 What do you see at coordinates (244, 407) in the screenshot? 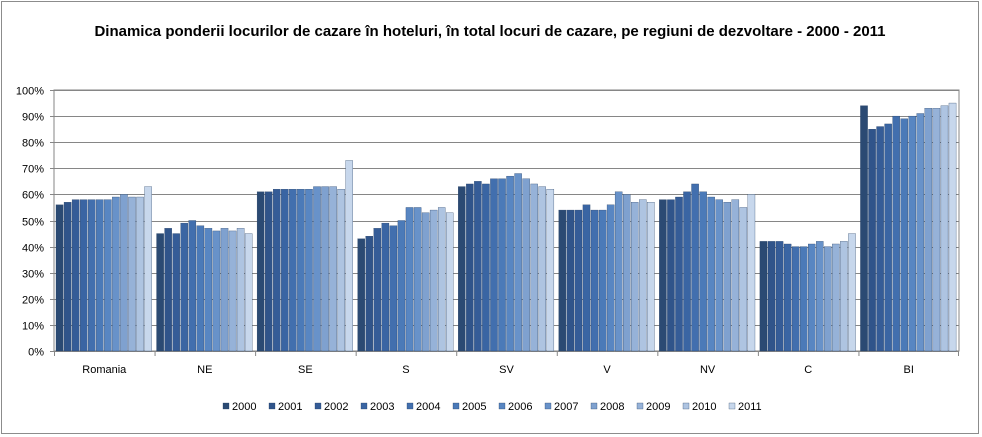
I see `legend-label: 2000` at bounding box center [244, 407].